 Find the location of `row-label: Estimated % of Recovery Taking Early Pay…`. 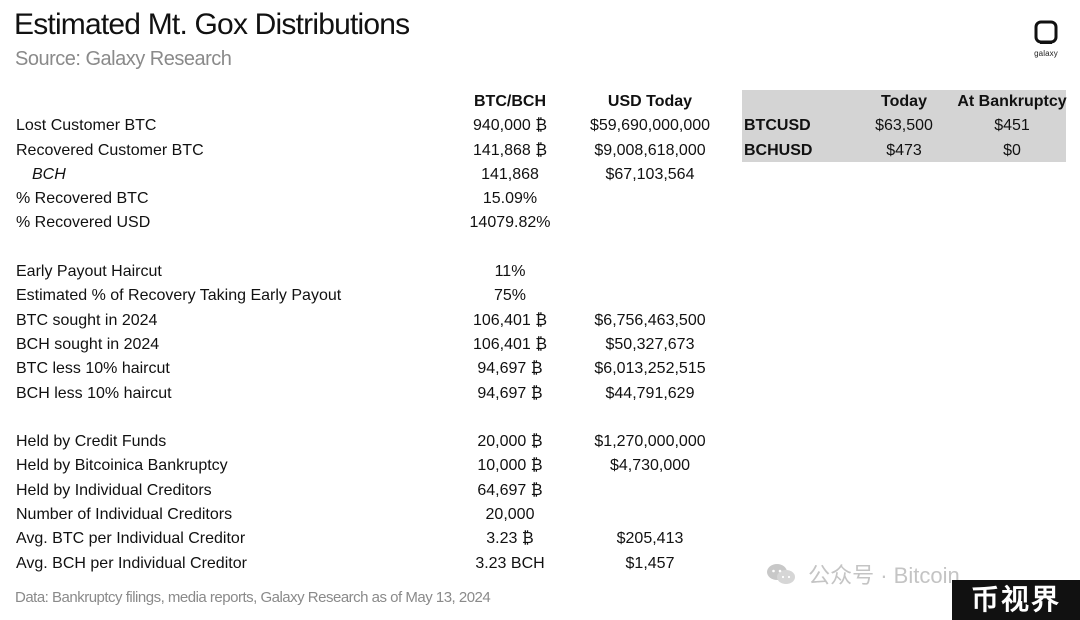

row-label: Estimated % of Recovery Taking Early Pay… is located at coordinates (179, 296).